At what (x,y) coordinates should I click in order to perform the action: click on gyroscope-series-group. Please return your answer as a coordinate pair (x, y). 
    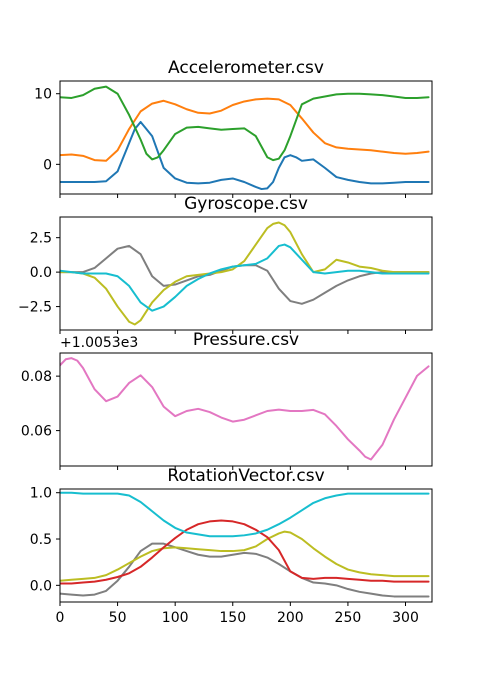
    Looking at the image, I should click on (245, 273).